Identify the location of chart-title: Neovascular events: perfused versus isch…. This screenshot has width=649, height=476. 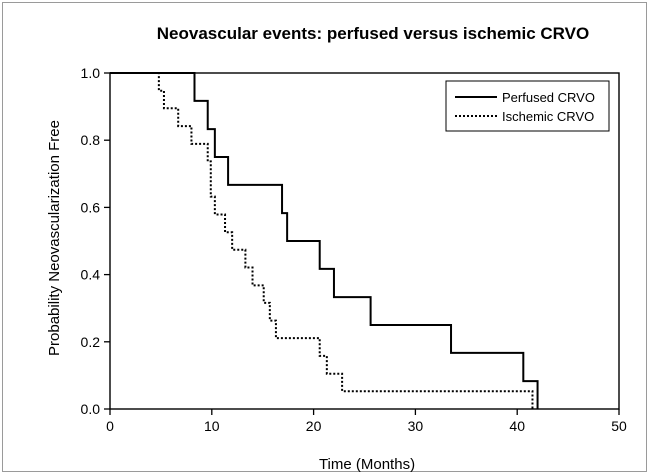
(373, 33).